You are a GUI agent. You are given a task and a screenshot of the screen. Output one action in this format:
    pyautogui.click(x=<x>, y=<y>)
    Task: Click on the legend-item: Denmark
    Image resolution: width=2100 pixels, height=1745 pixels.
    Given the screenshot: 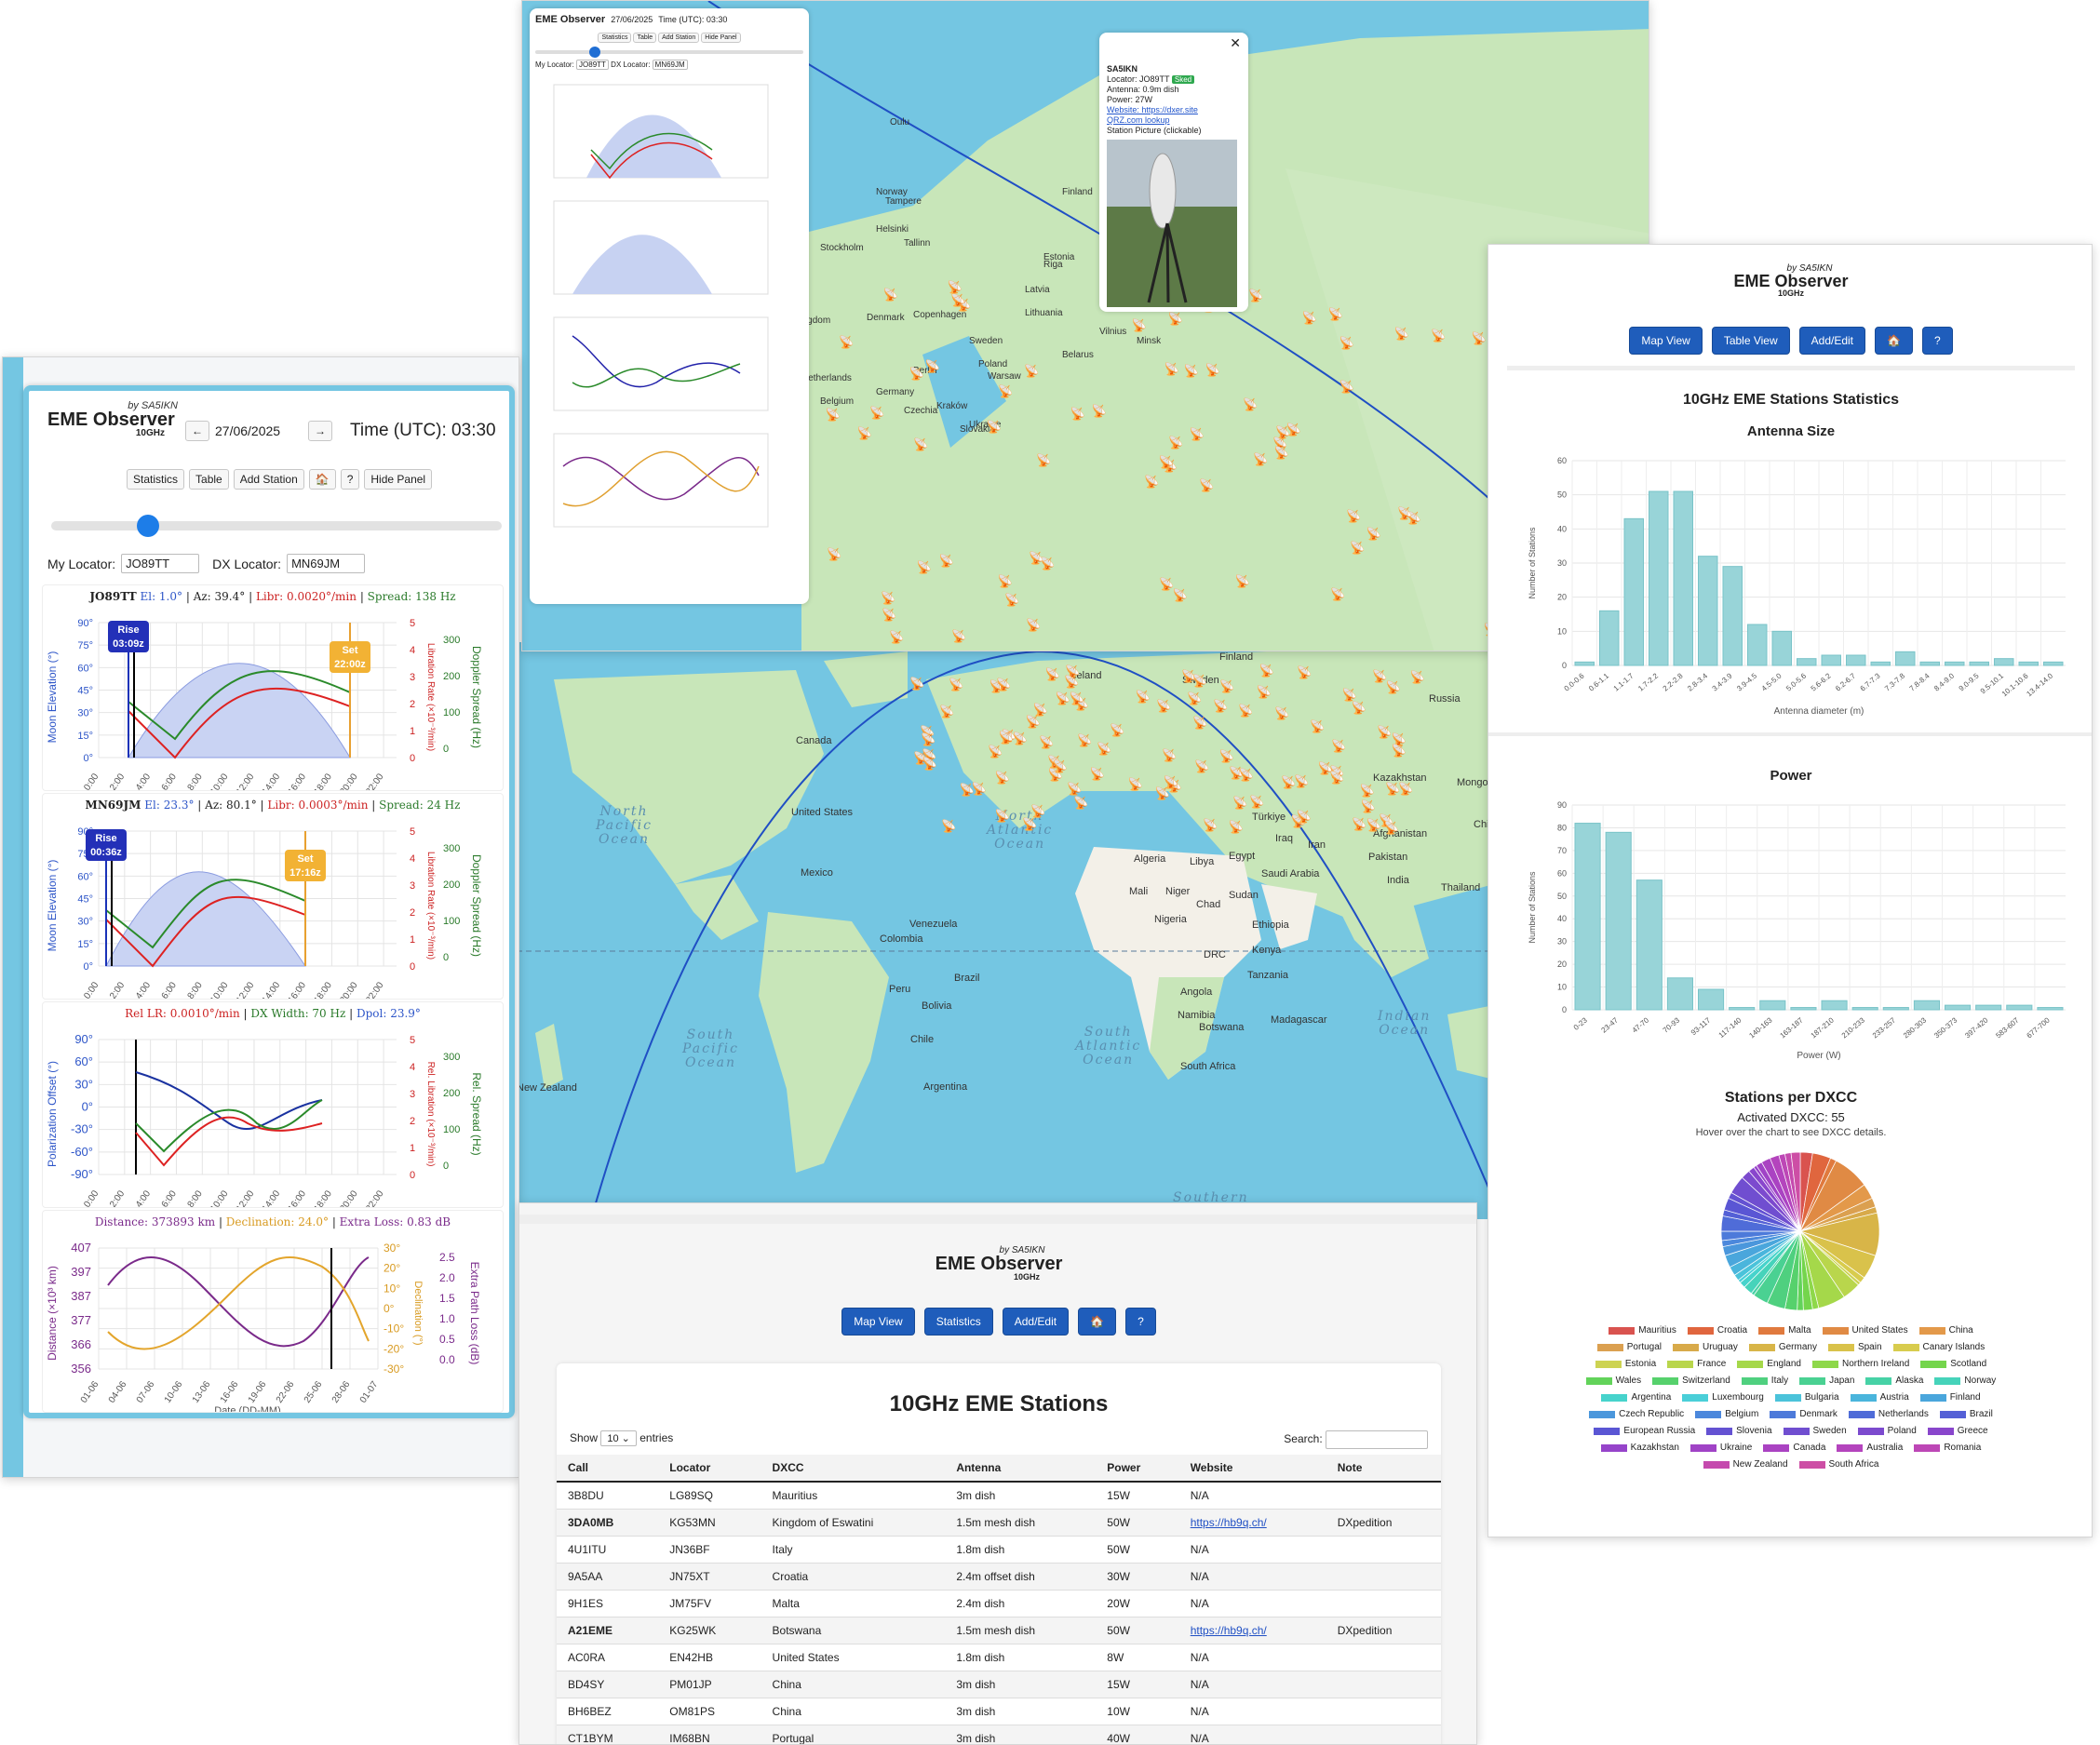 What is the action you would take?
    pyautogui.click(x=1804, y=1414)
    